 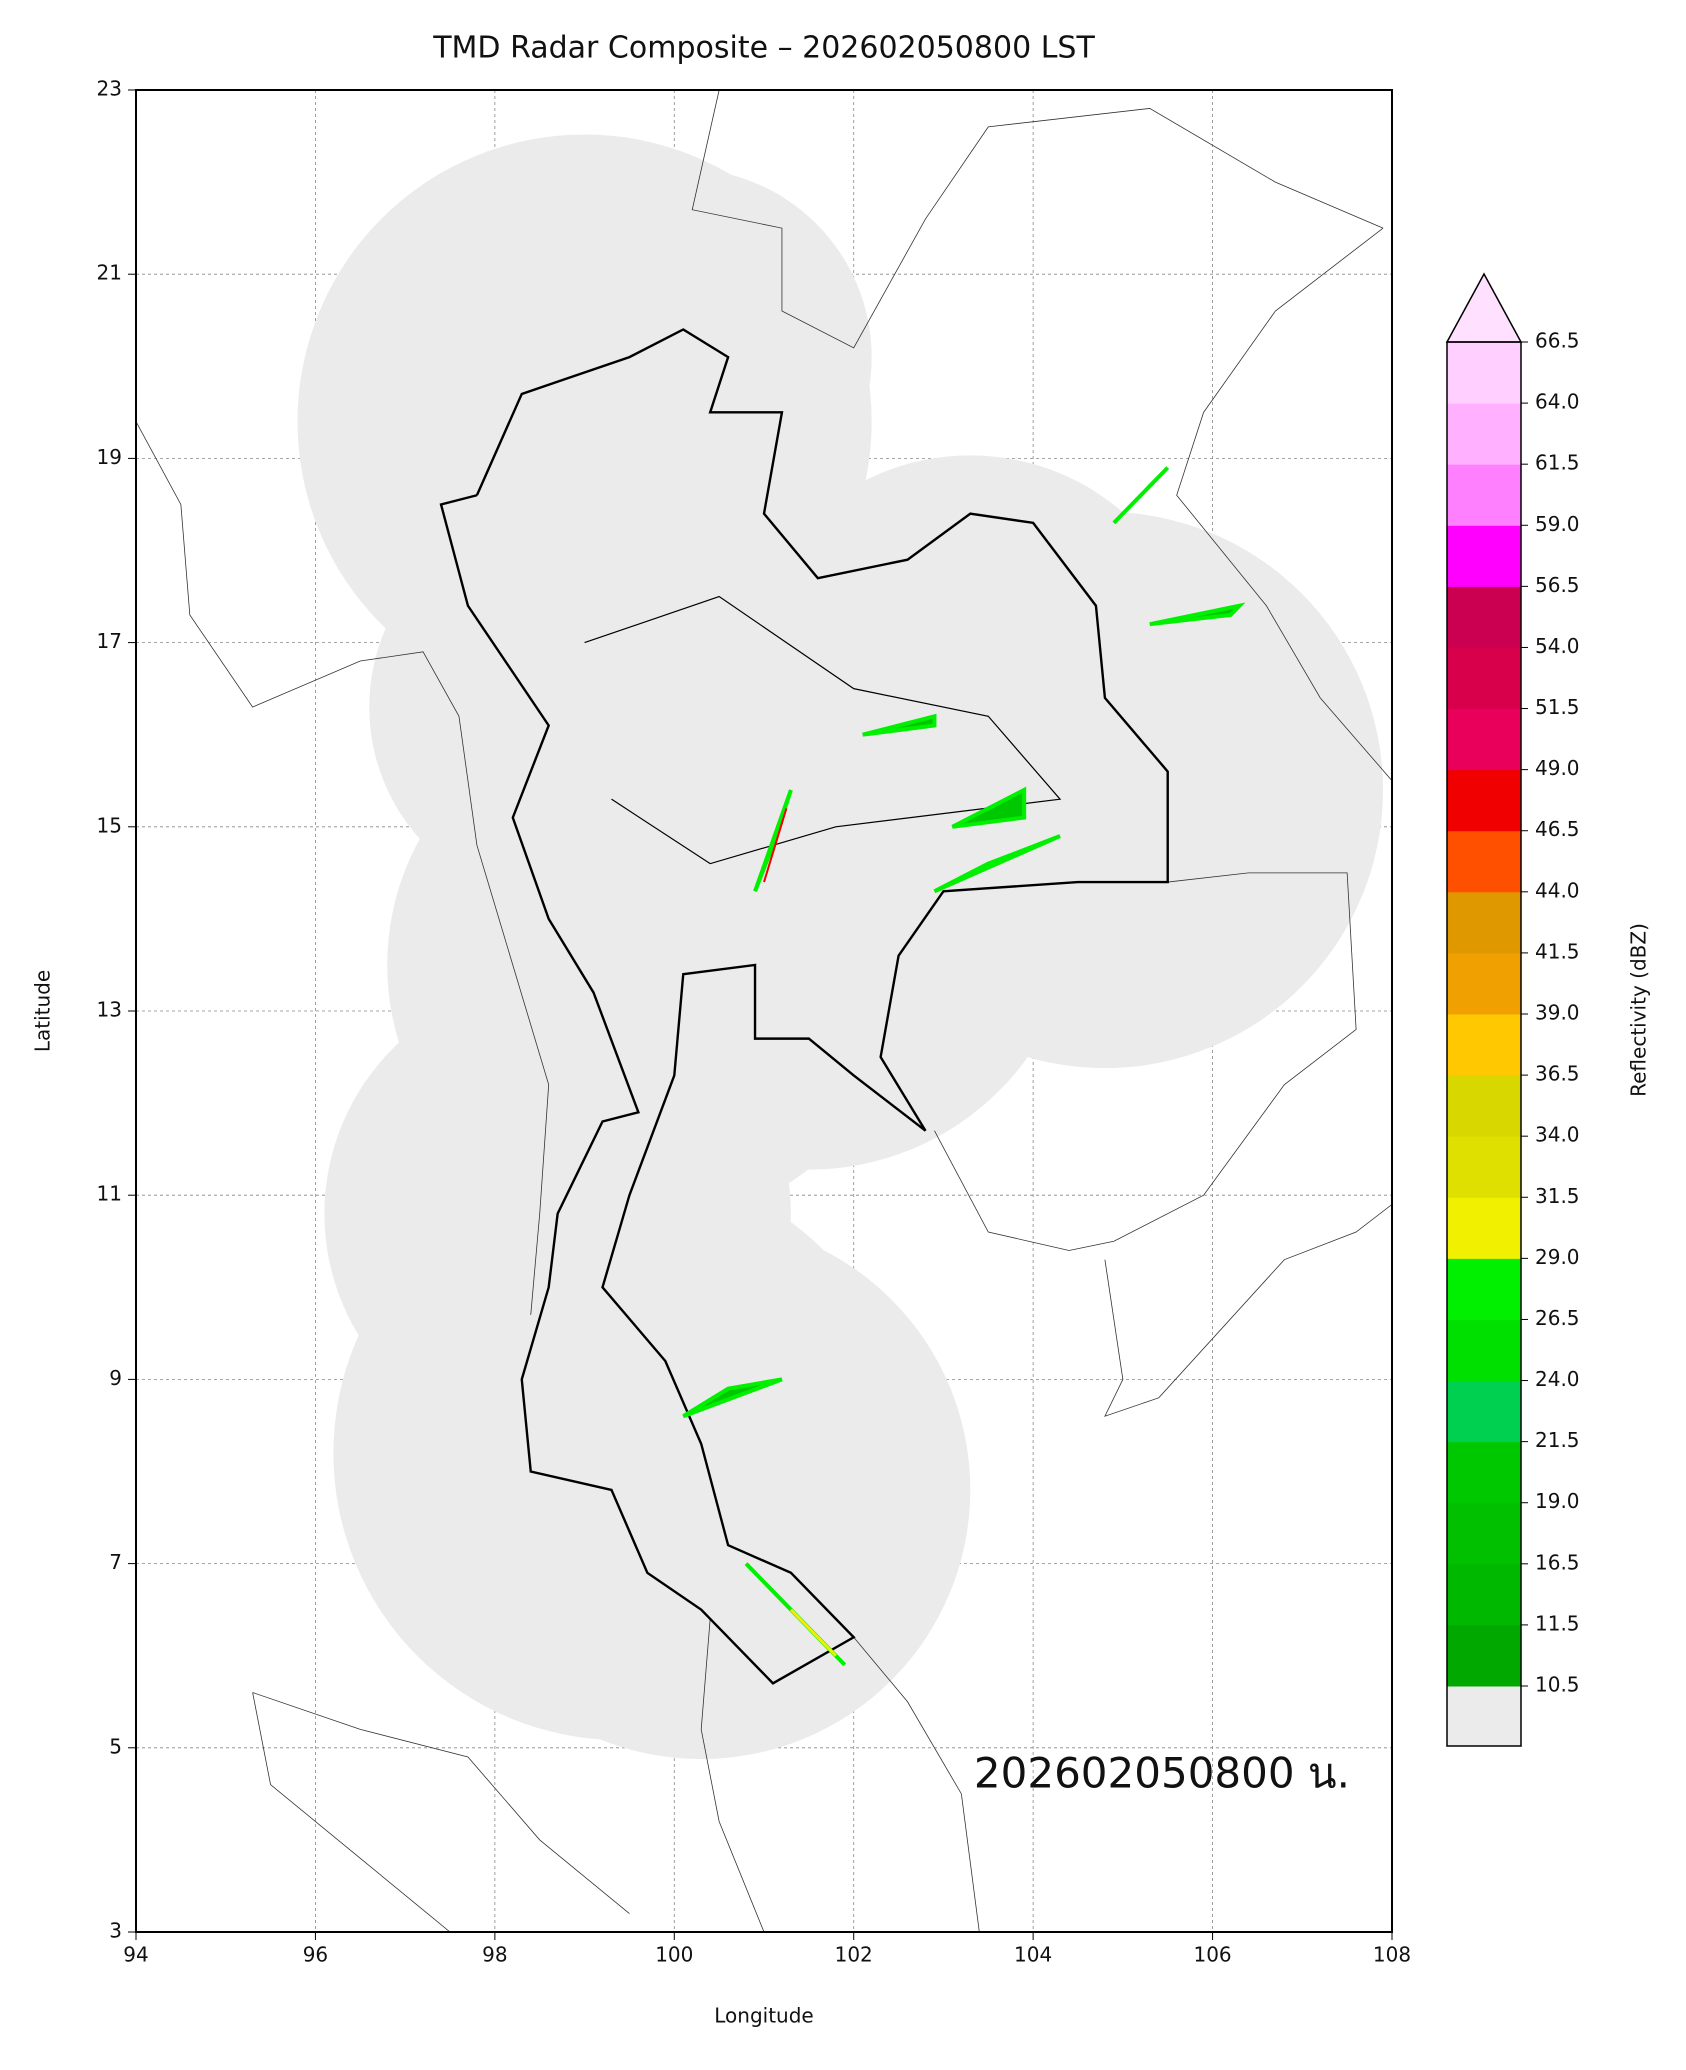 I want to click on x-tick-label: 96, so click(x=315, y=1955).